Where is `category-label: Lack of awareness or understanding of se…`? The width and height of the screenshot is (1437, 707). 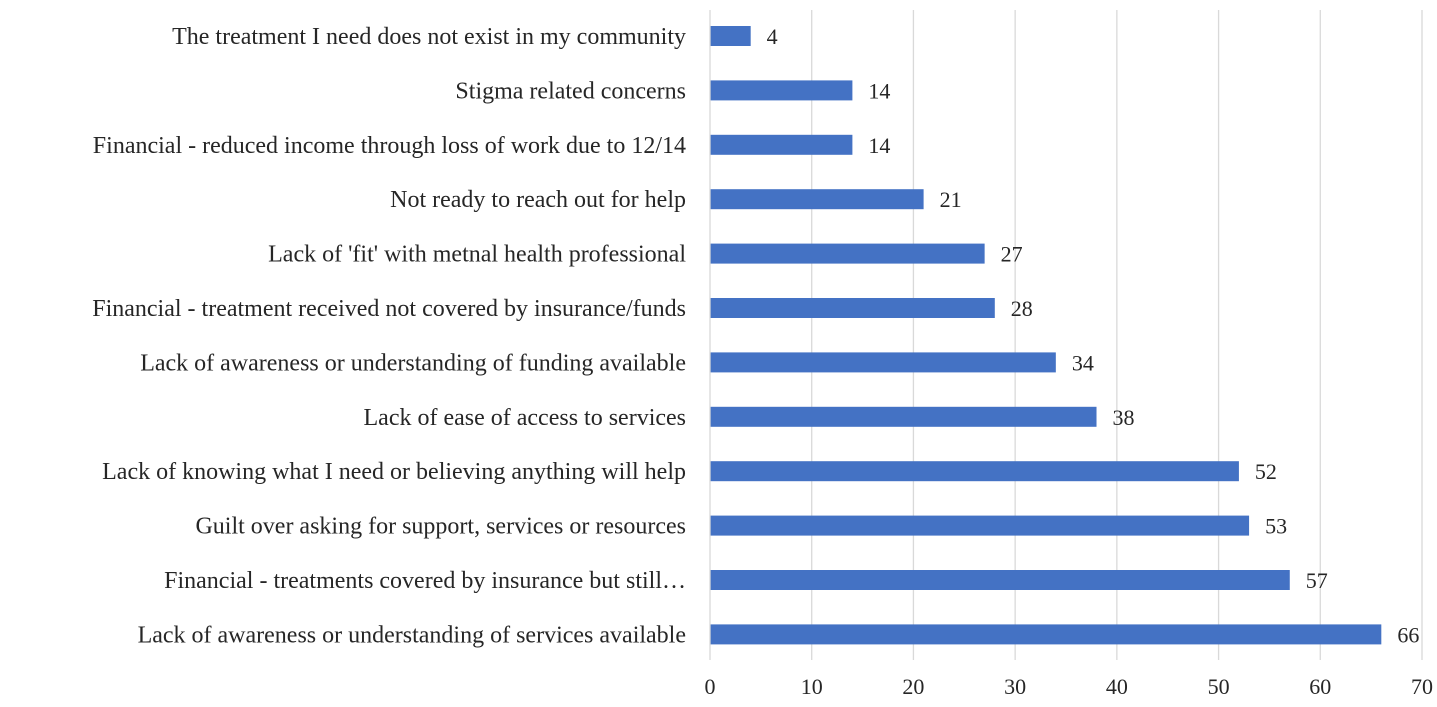
category-label: Lack of awareness or understanding of se… is located at coordinates (412, 635).